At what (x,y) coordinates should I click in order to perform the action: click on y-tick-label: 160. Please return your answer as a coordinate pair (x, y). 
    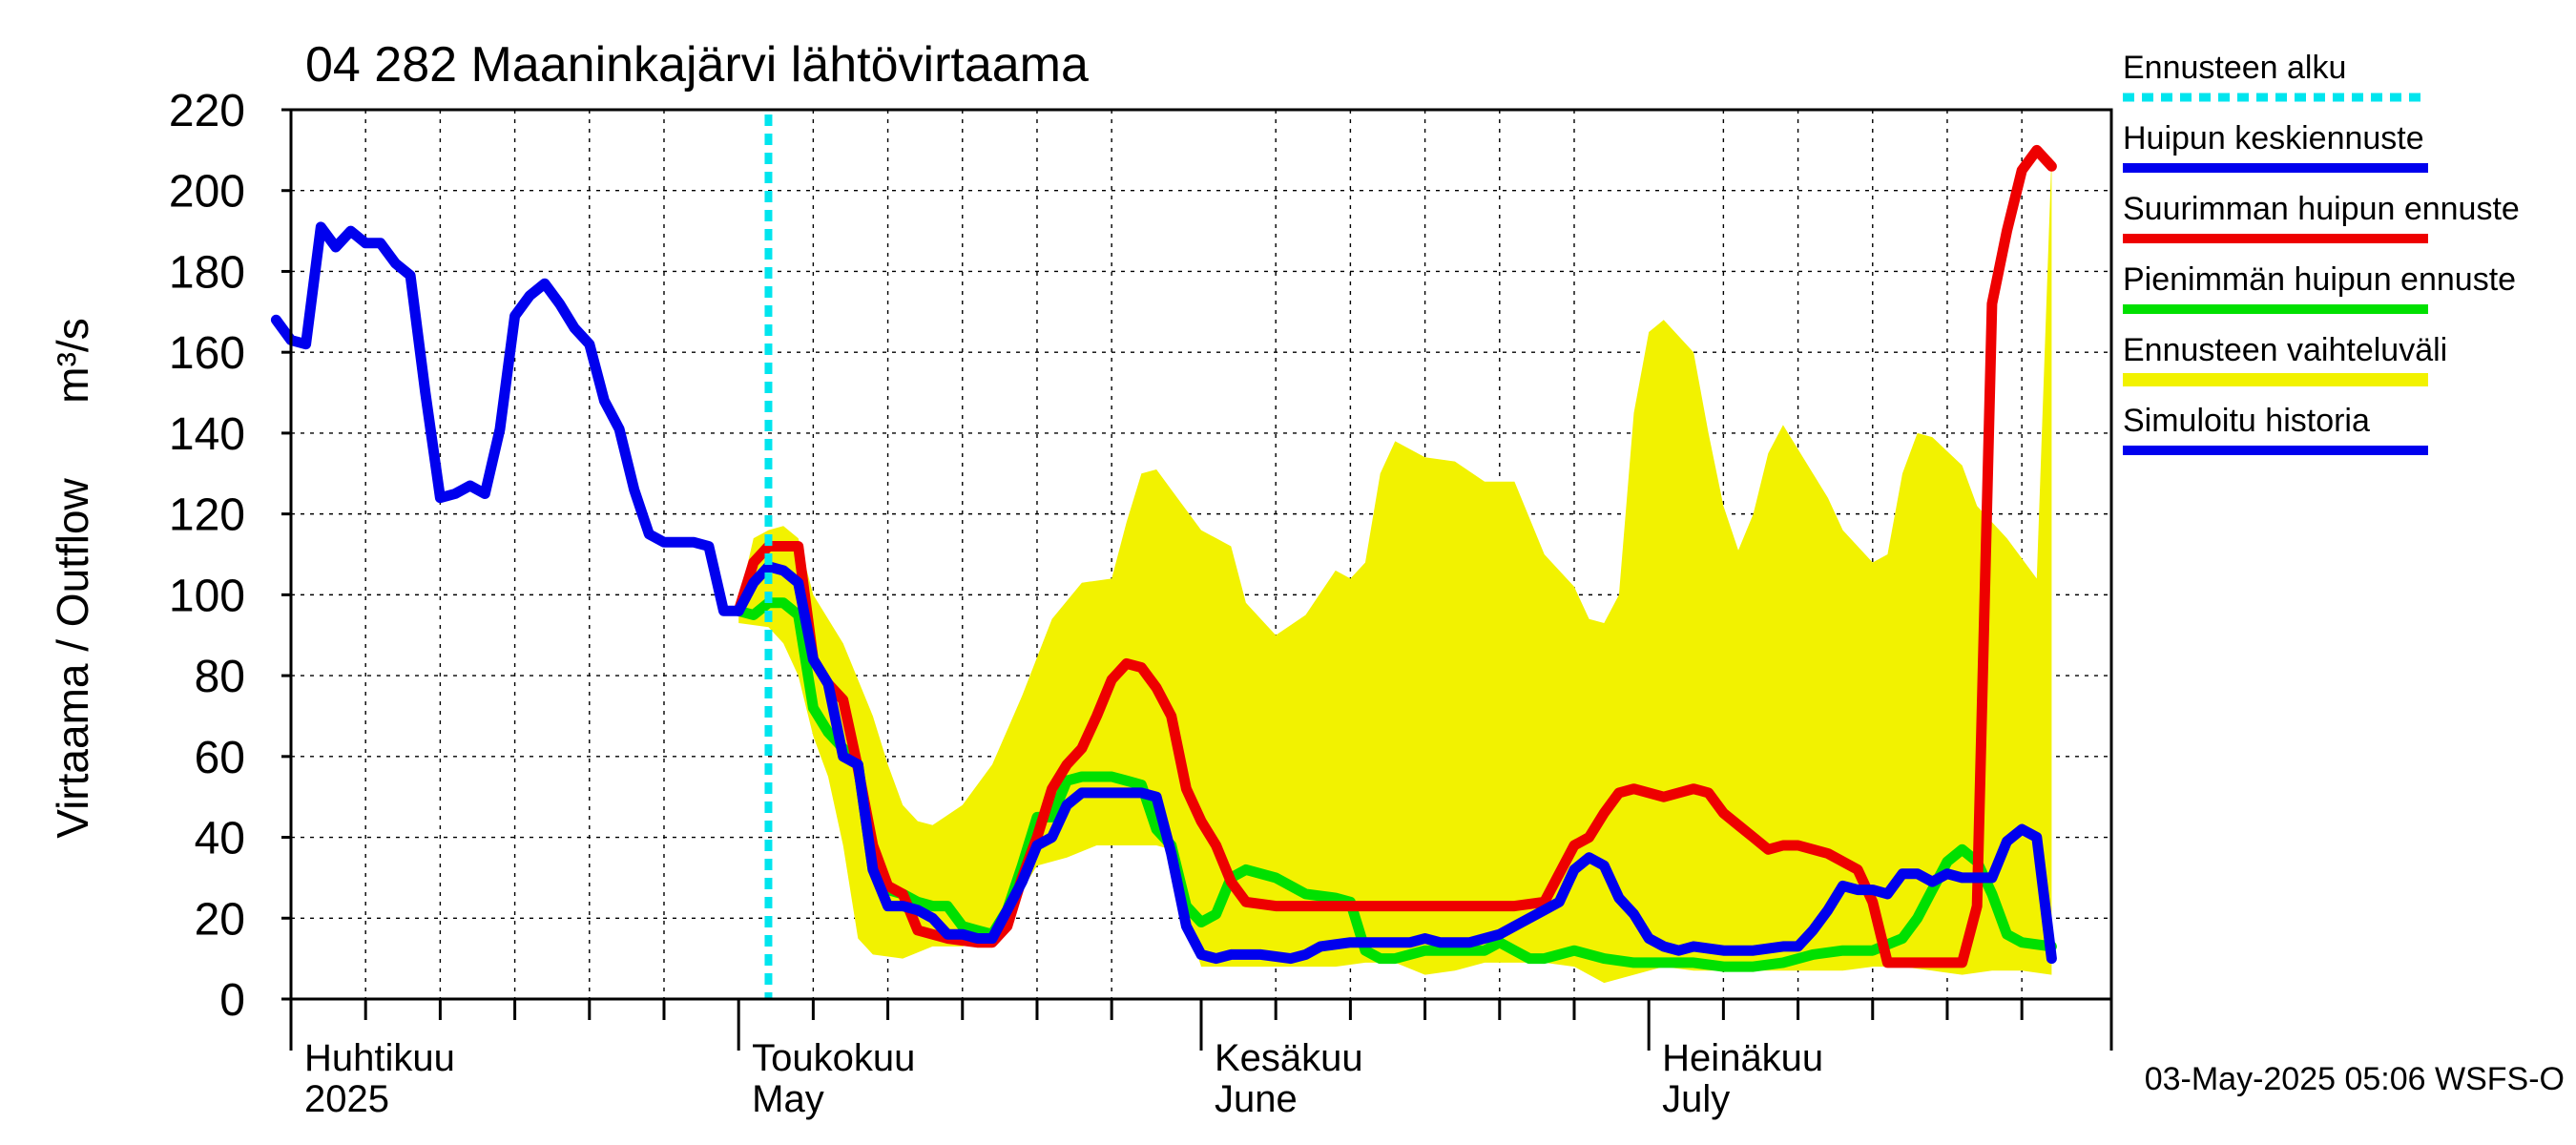
    Looking at the image, I should click on (207, 353).